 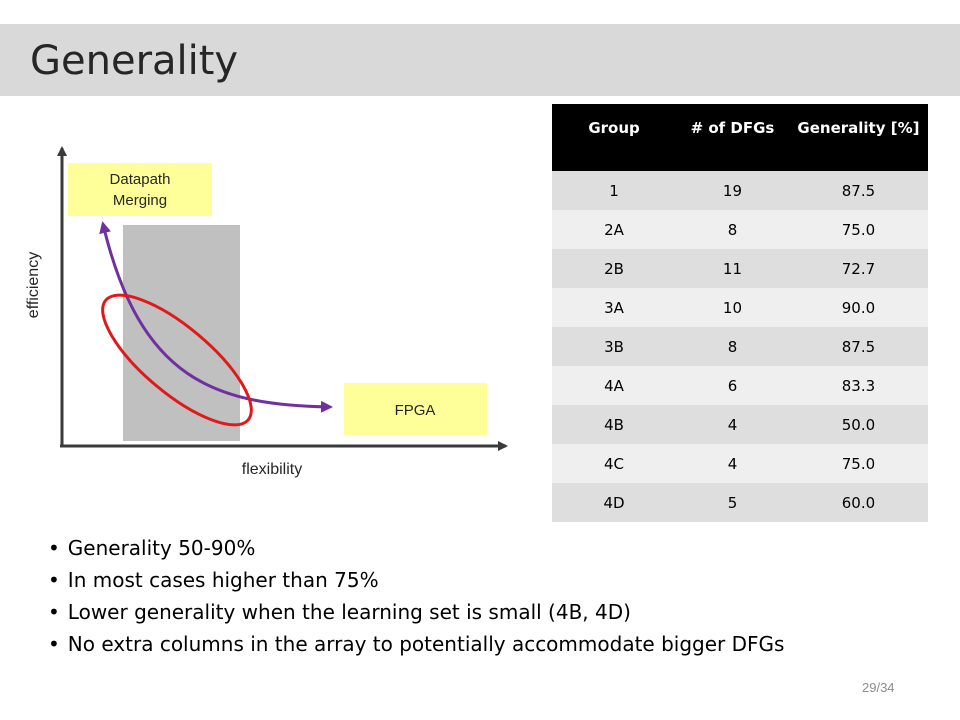 What do you see at coordinates (878, 687) in the screenshot?
I see `page-number: 29/34` at bounding box center [878, 687].